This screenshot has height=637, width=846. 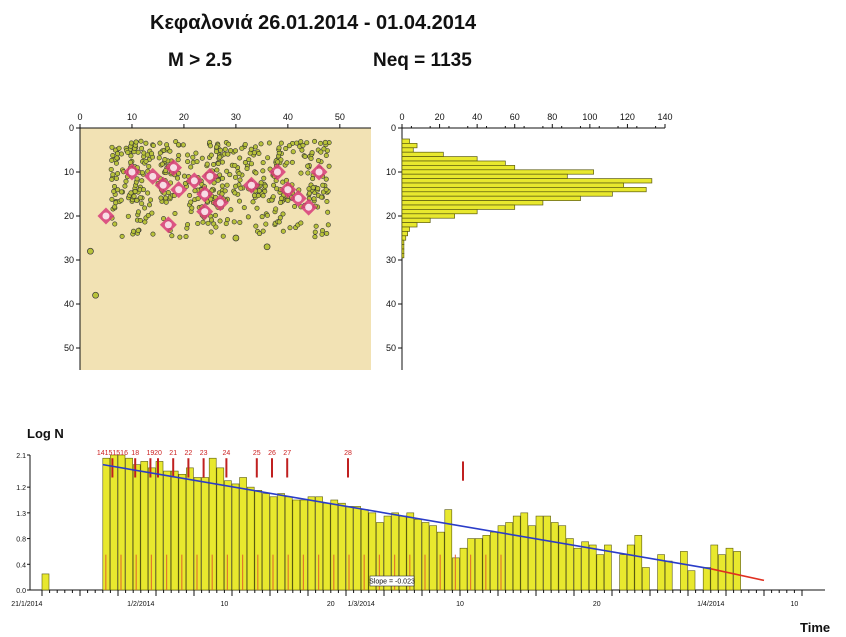 I want to click on timeline-x-tick-label: 1/2/2014, so click(x=140, y=604).